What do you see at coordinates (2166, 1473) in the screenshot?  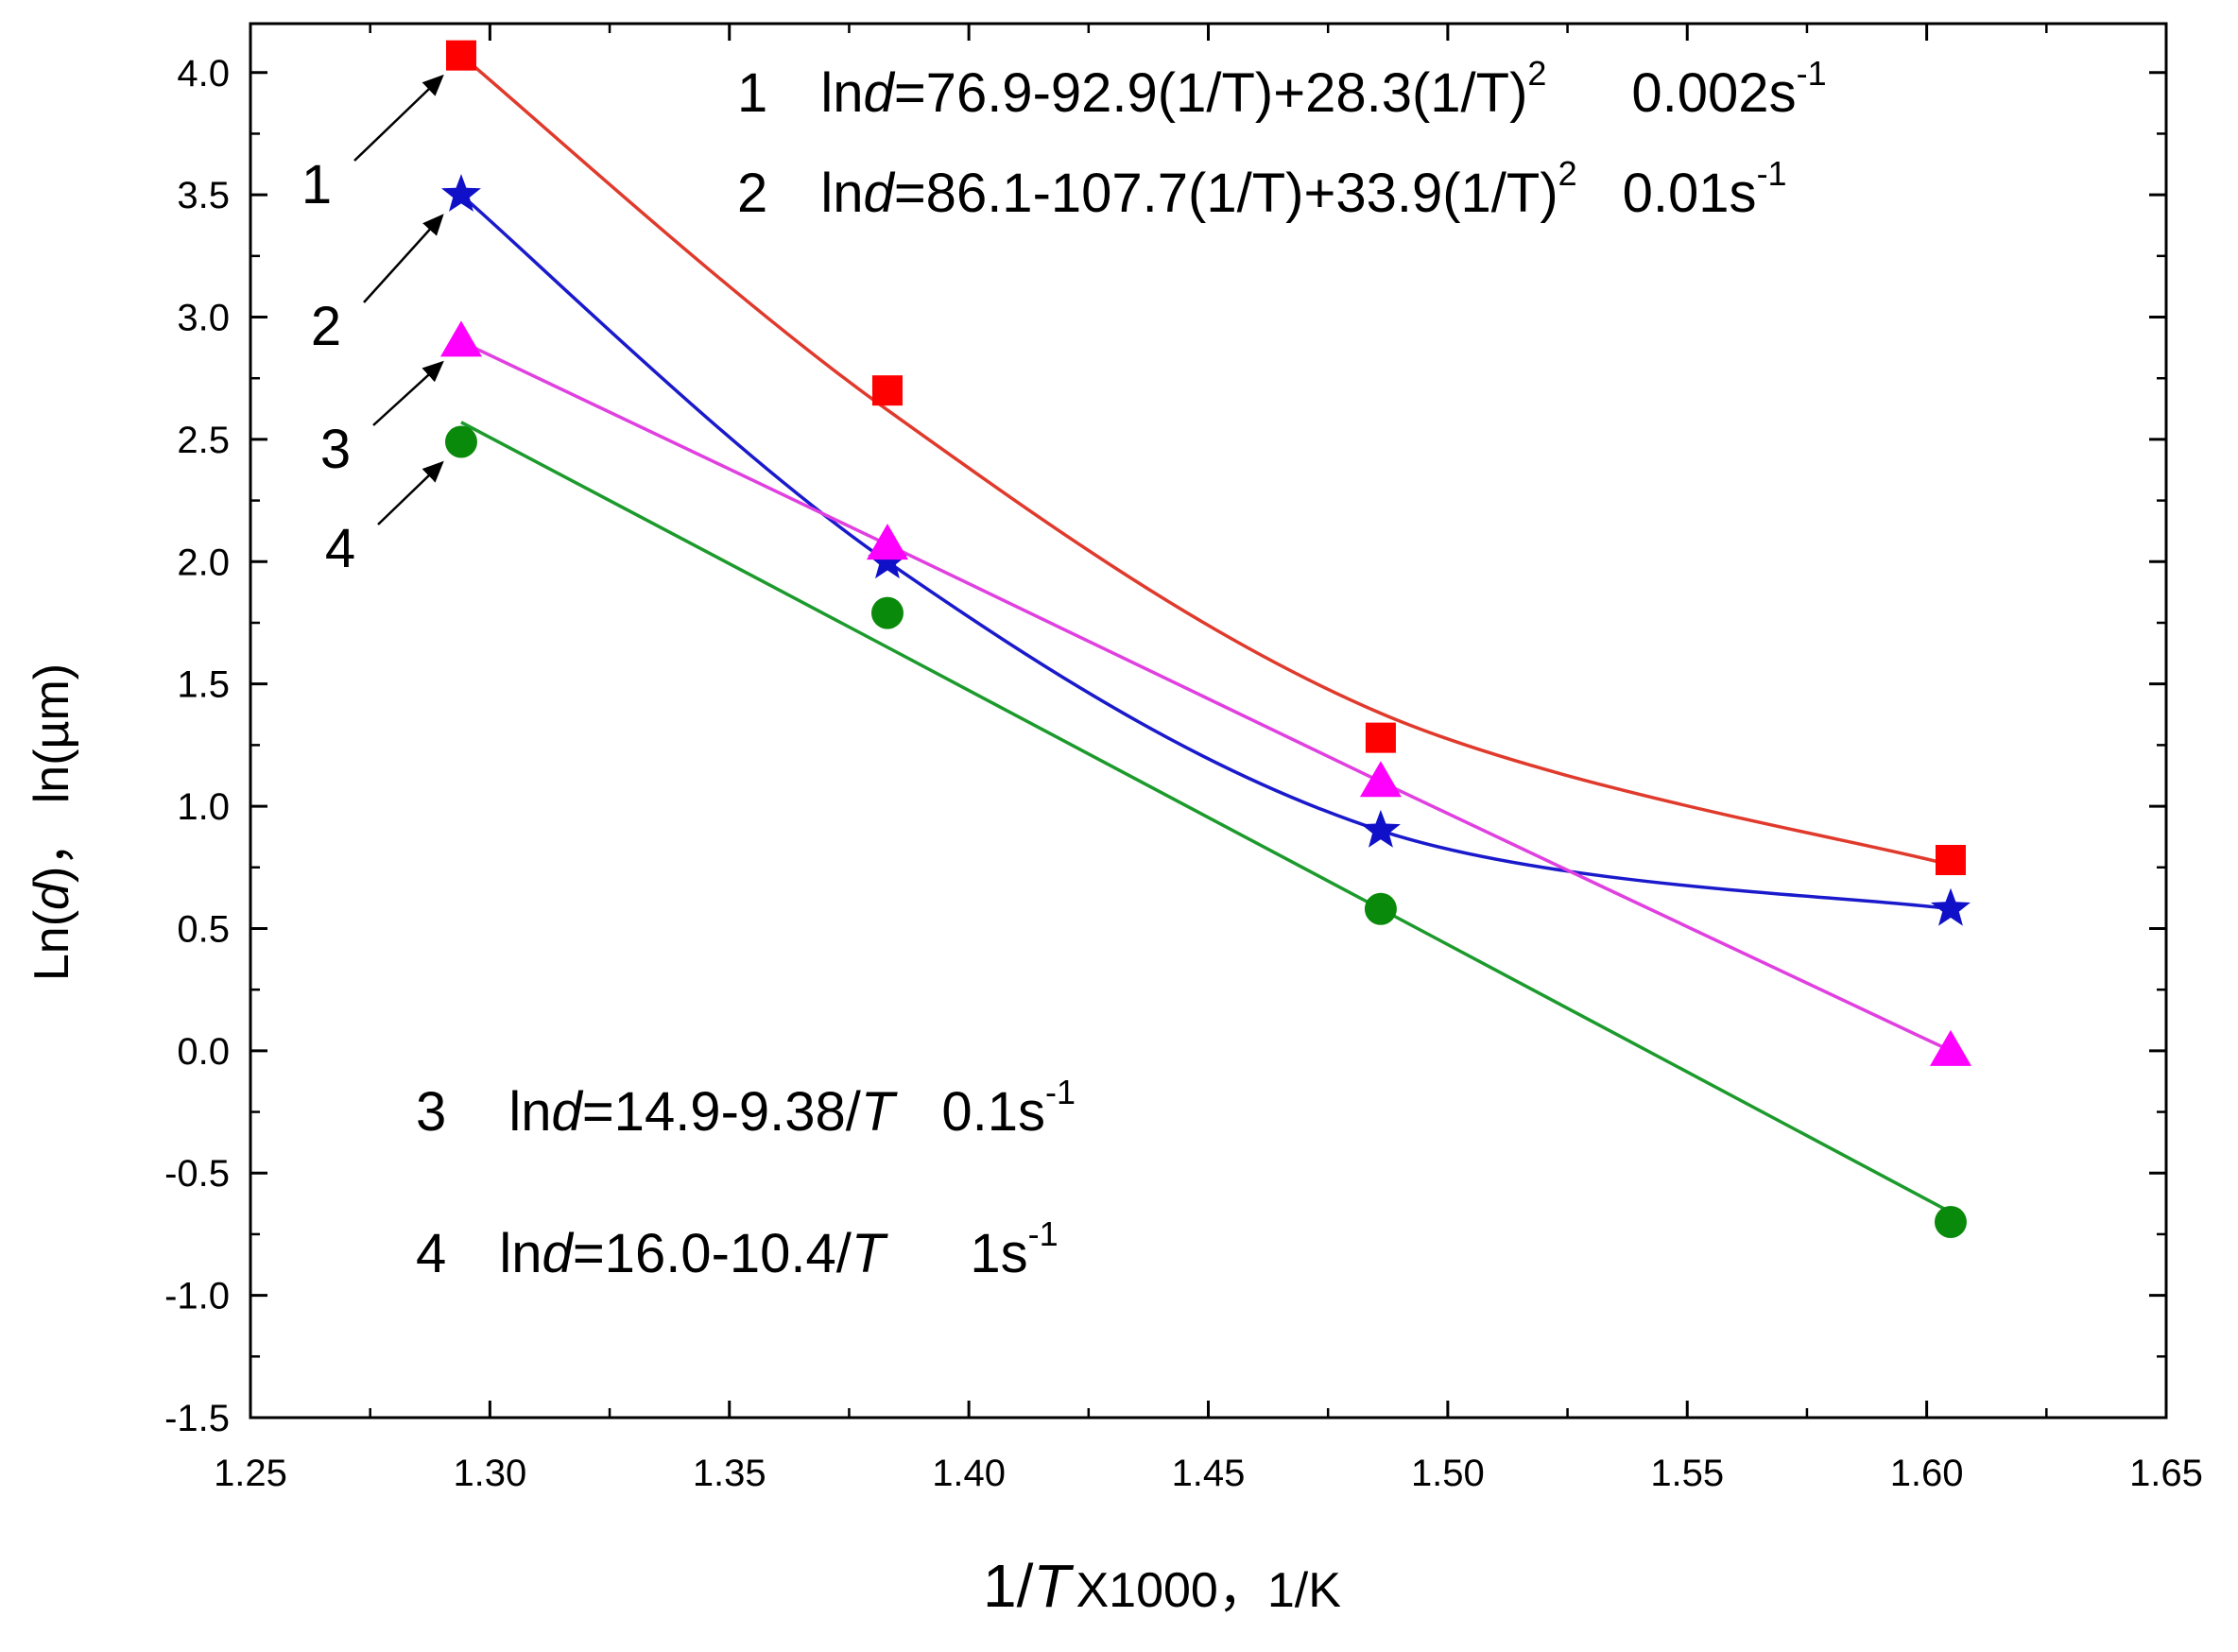 I see `x-tick-label: 1.65` at bounding box center [2166, 1473].